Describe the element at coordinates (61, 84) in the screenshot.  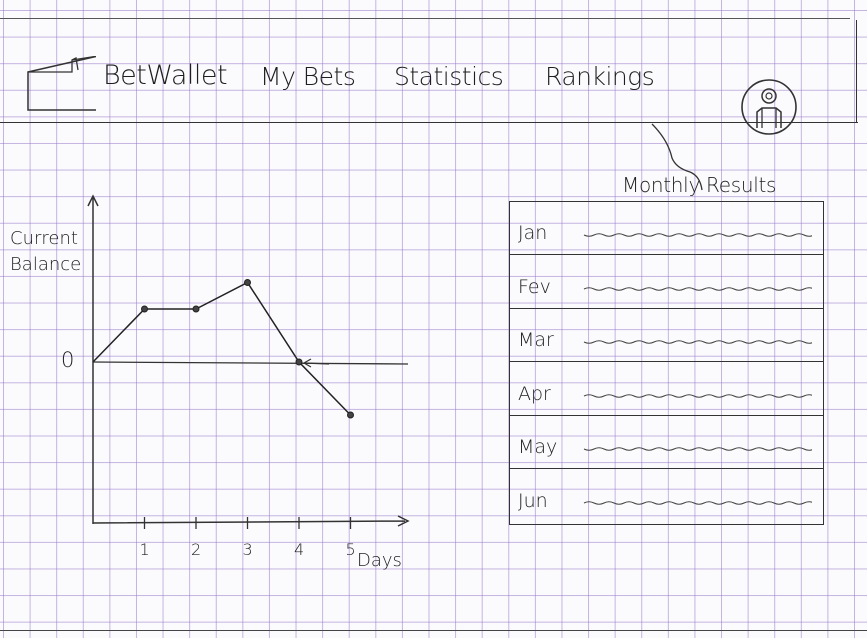
I see `wallet-icon` at that location.